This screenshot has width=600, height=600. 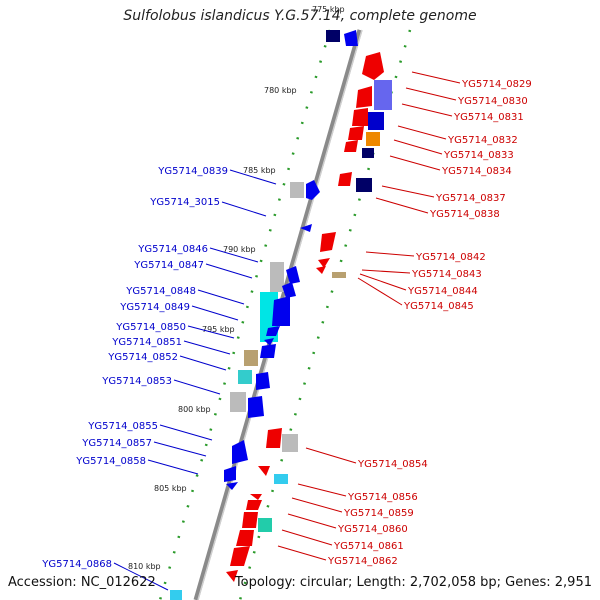 What do you see at coordinates (476, 171) in the screenshot?
I see `gene-label: YG5714_0834` at bounding box center [476, 171].